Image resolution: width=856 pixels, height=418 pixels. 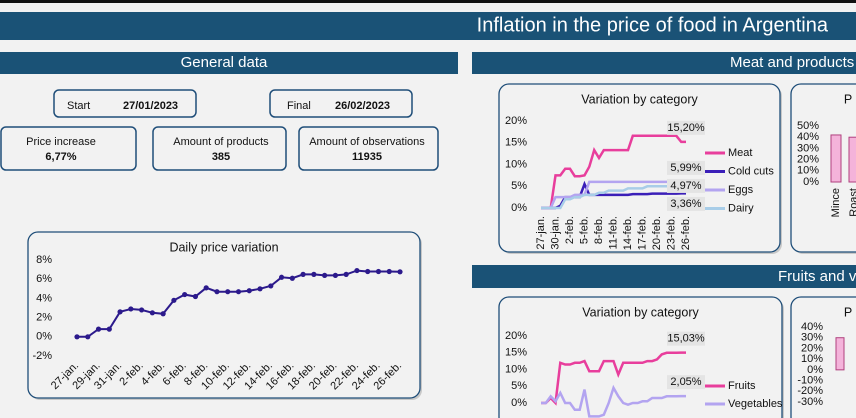 I want to click on data-label: 3,36%, so click(x=685, y=204).